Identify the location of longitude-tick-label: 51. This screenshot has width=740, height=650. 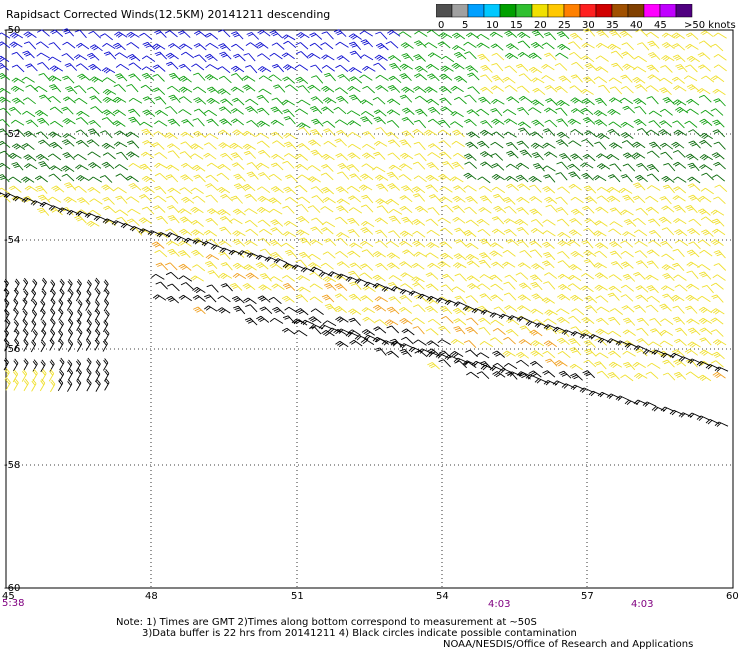
(297, 596).